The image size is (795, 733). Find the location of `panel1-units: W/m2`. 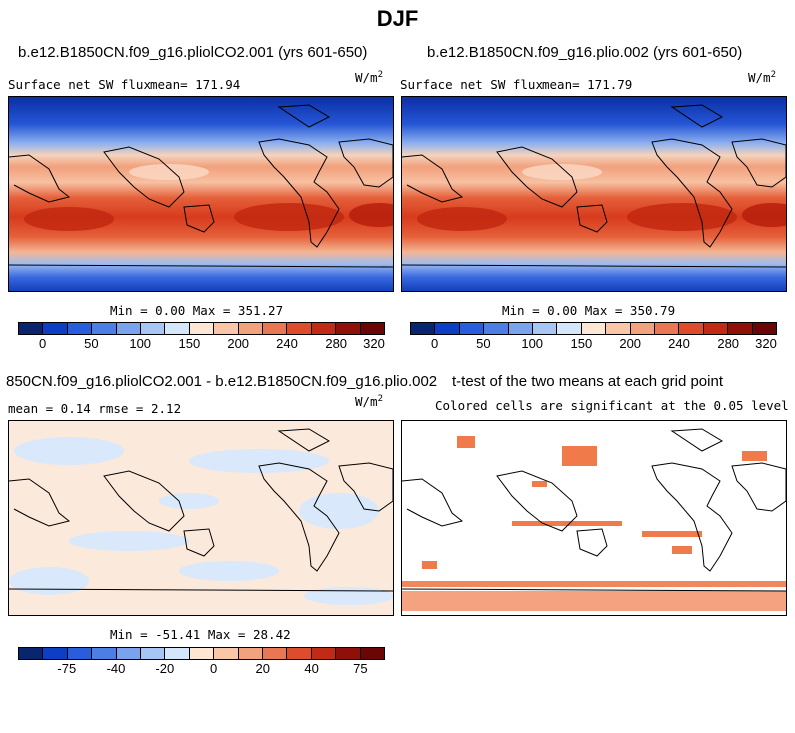

panel1-units: W/m2 is located at coordinates (369, 78).